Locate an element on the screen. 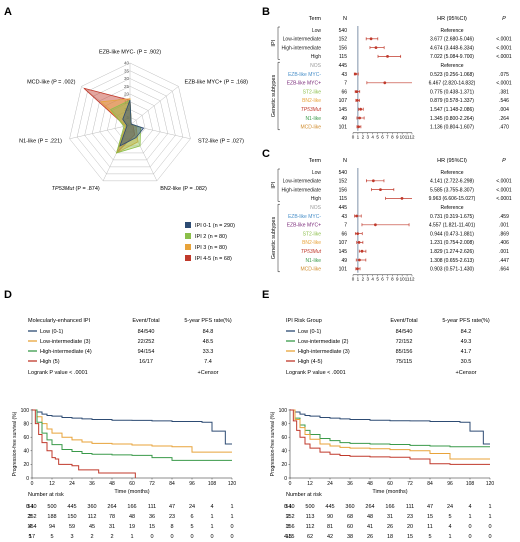  forest-header-hr: HR (95%CI) is located at coordinates (452, 161).